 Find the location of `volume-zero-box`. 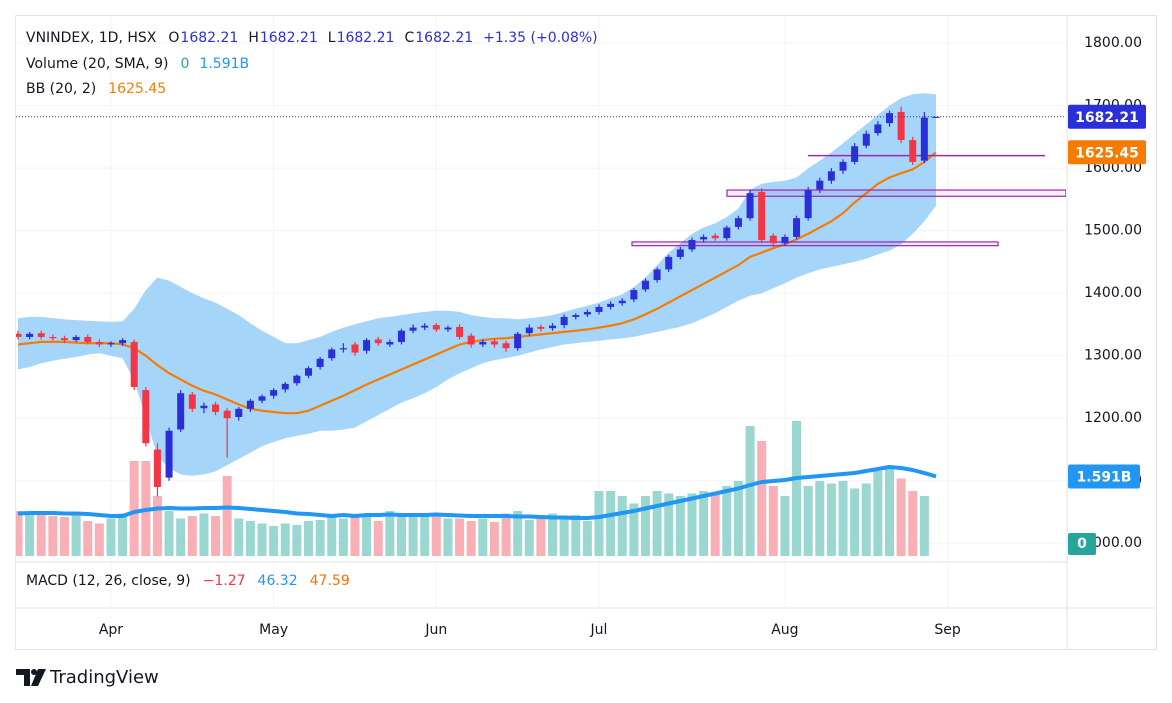

volume-zero-box is located at coordinates (1082, 544).